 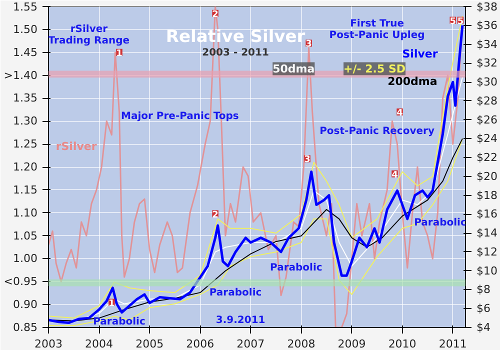 What do you see at coordinates (487, 25) in the screenshot?
I see `y2-tick-label: $36` at bounding box center [487, 25].